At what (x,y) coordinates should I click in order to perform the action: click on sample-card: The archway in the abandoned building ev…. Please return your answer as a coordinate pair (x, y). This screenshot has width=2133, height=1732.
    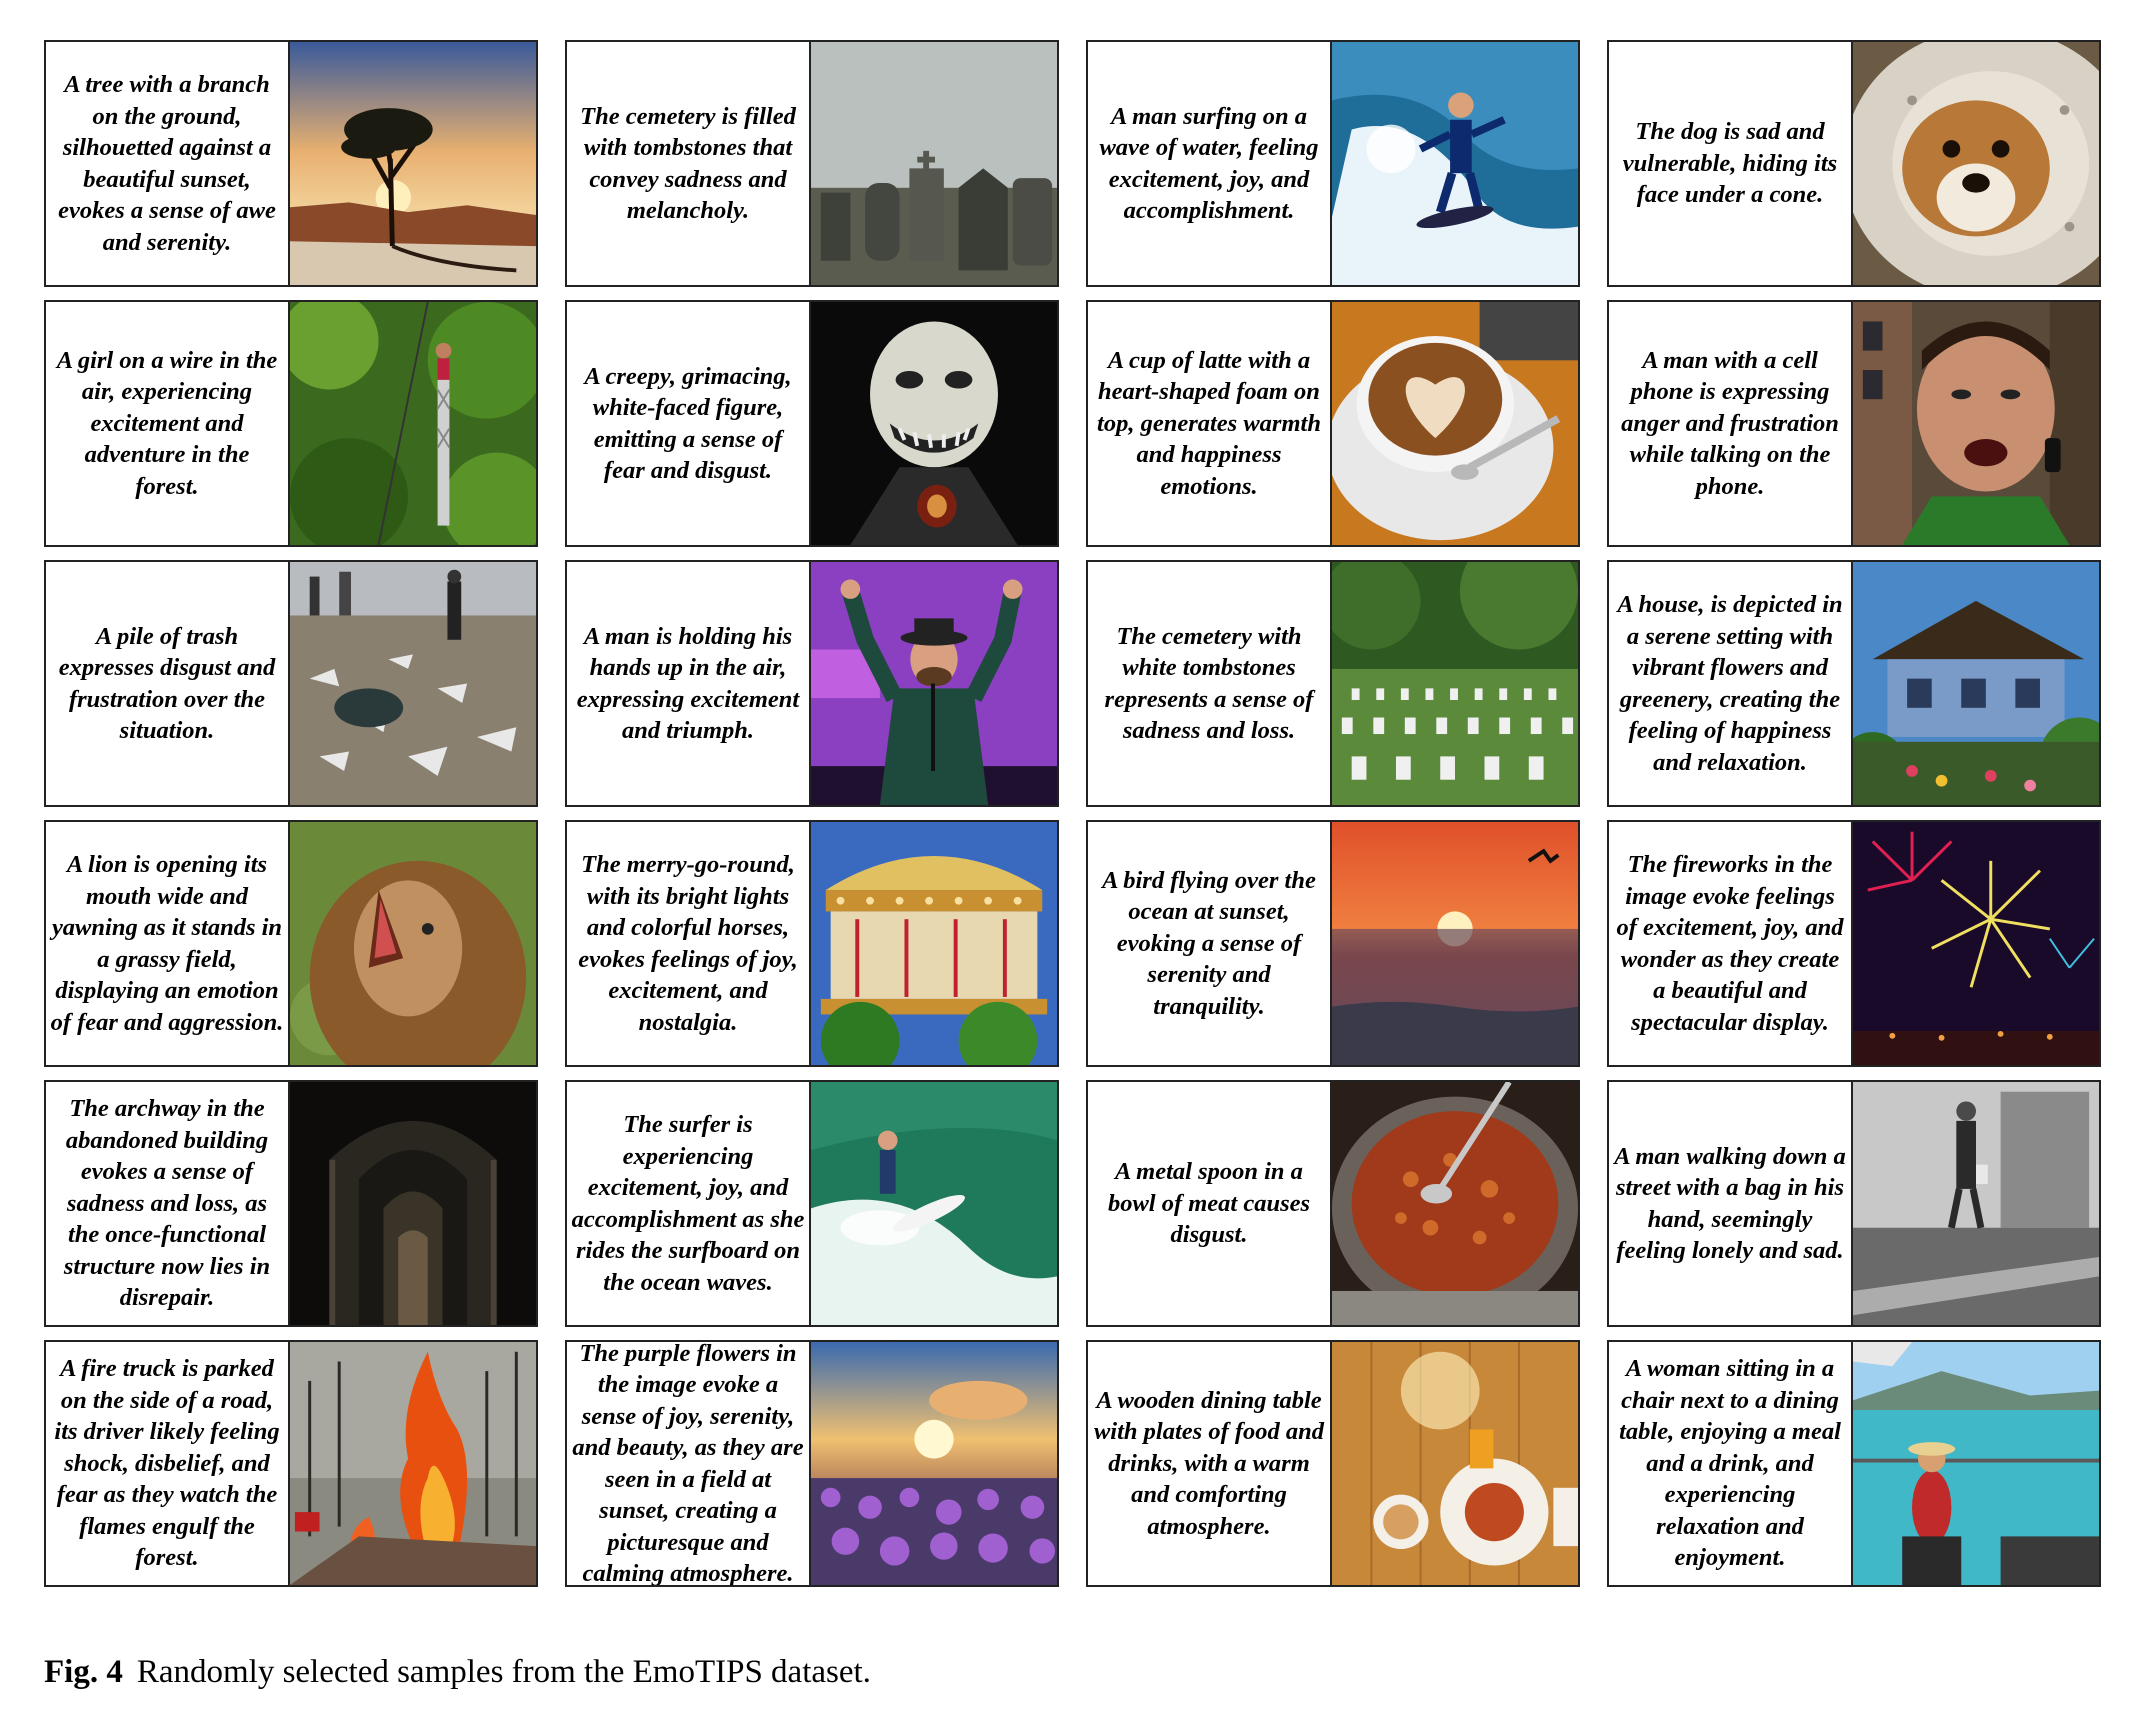
    Looking at the image, I should click on (291, 1203).